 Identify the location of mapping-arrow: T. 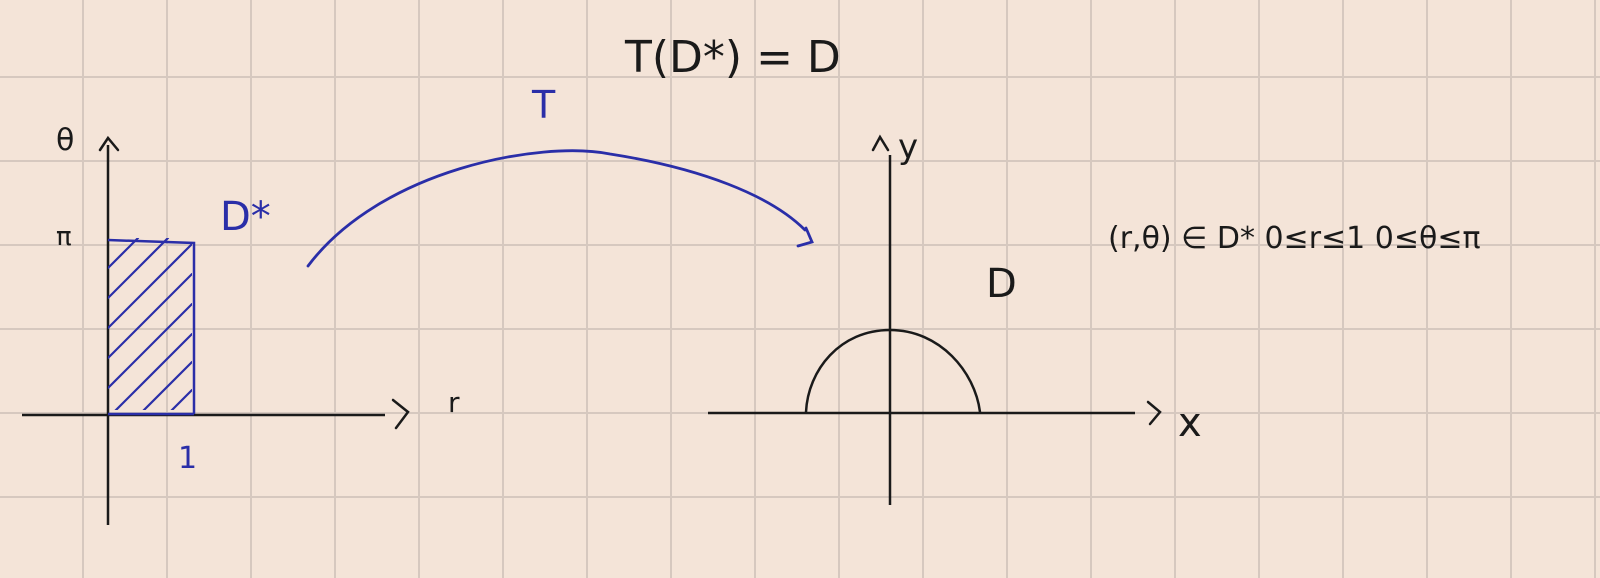
(560, 175).